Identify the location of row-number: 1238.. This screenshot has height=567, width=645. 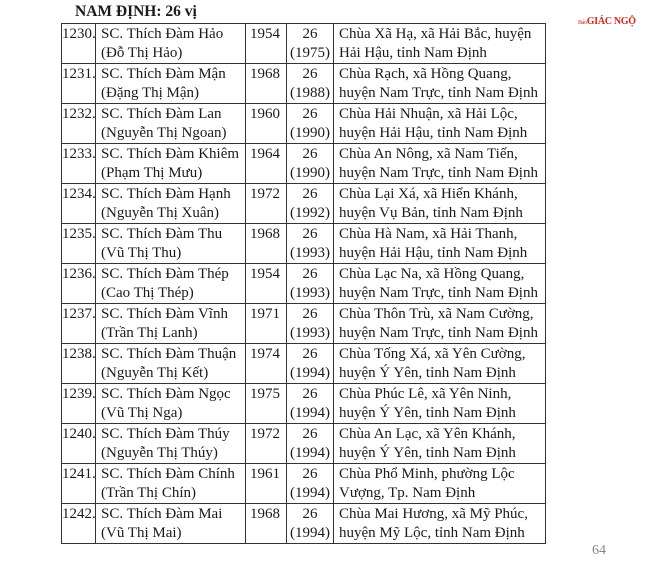
(78, 363).